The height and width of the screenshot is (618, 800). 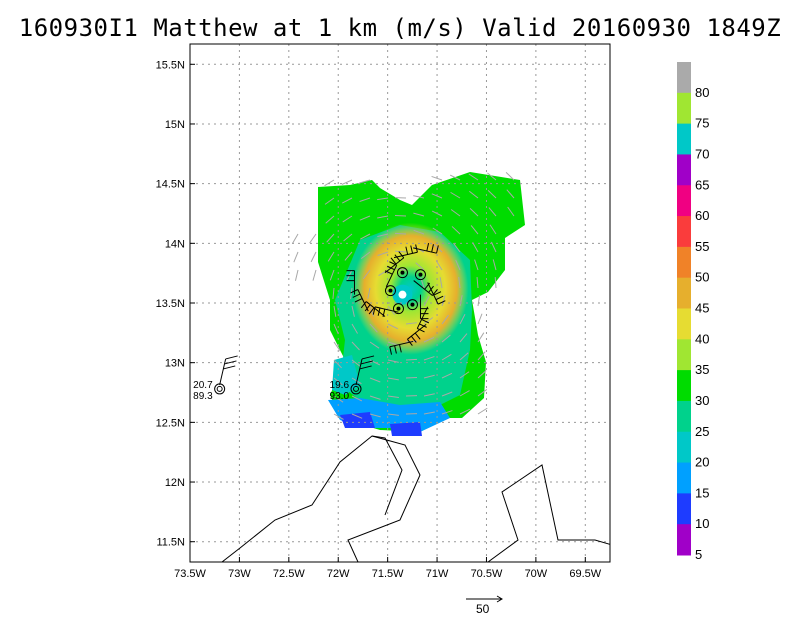 I want to click on x-tick-label: 71W, so click(x=437, y=574).